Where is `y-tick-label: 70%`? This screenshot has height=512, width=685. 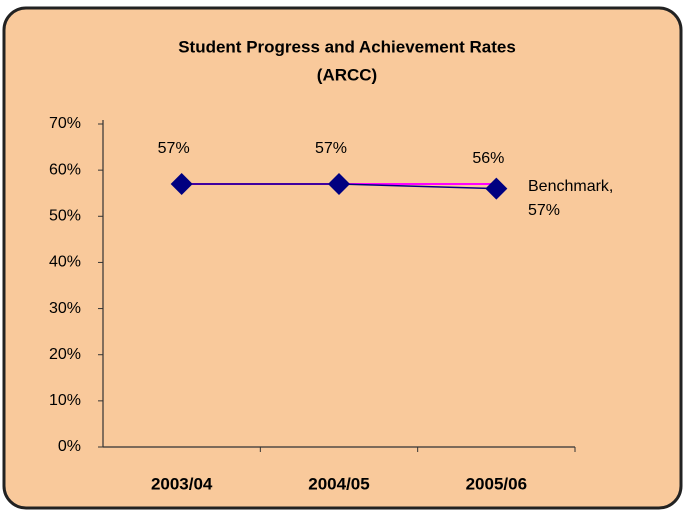
y-tick-label: 70% is located at coordinates (65, 123).